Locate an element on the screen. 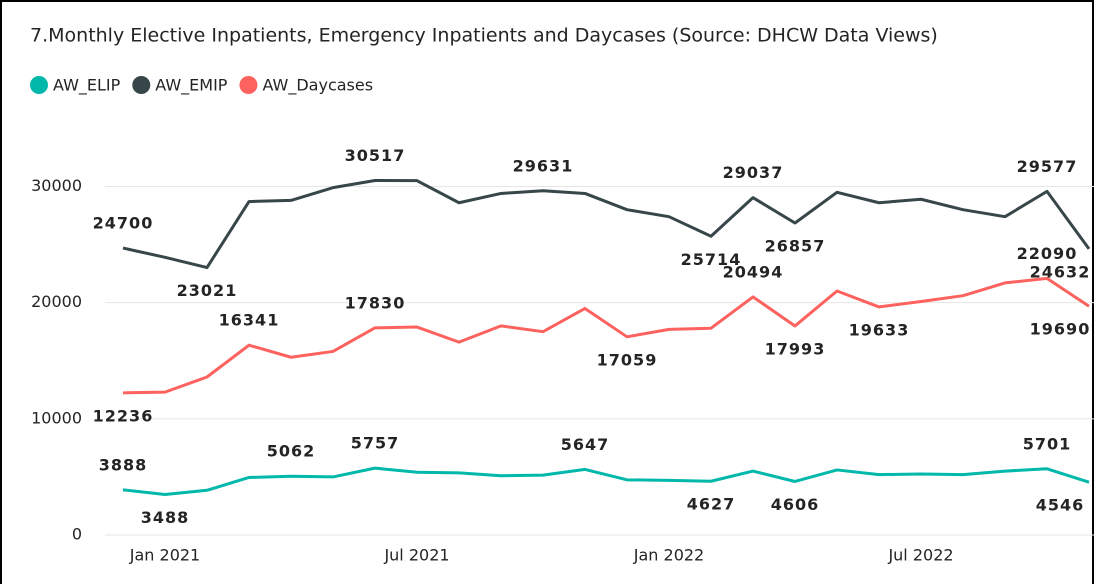  data-label: 26857 is located at coordinates (795, 245).